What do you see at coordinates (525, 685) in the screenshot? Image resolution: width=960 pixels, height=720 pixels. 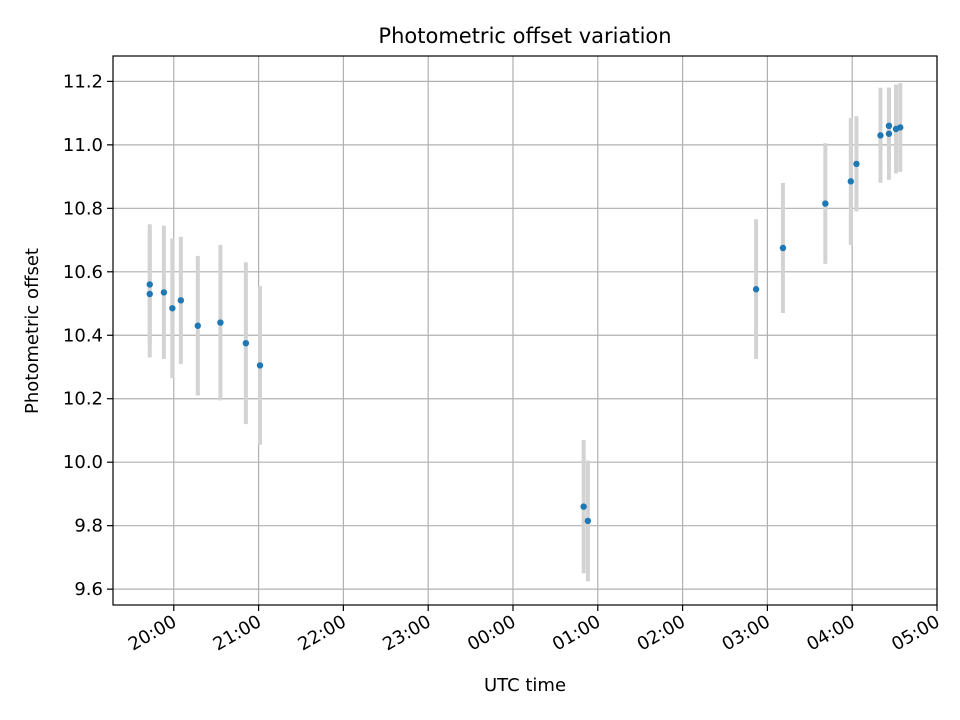 I see `x-axis-label: UTC time` at bounding box center [525, 685].